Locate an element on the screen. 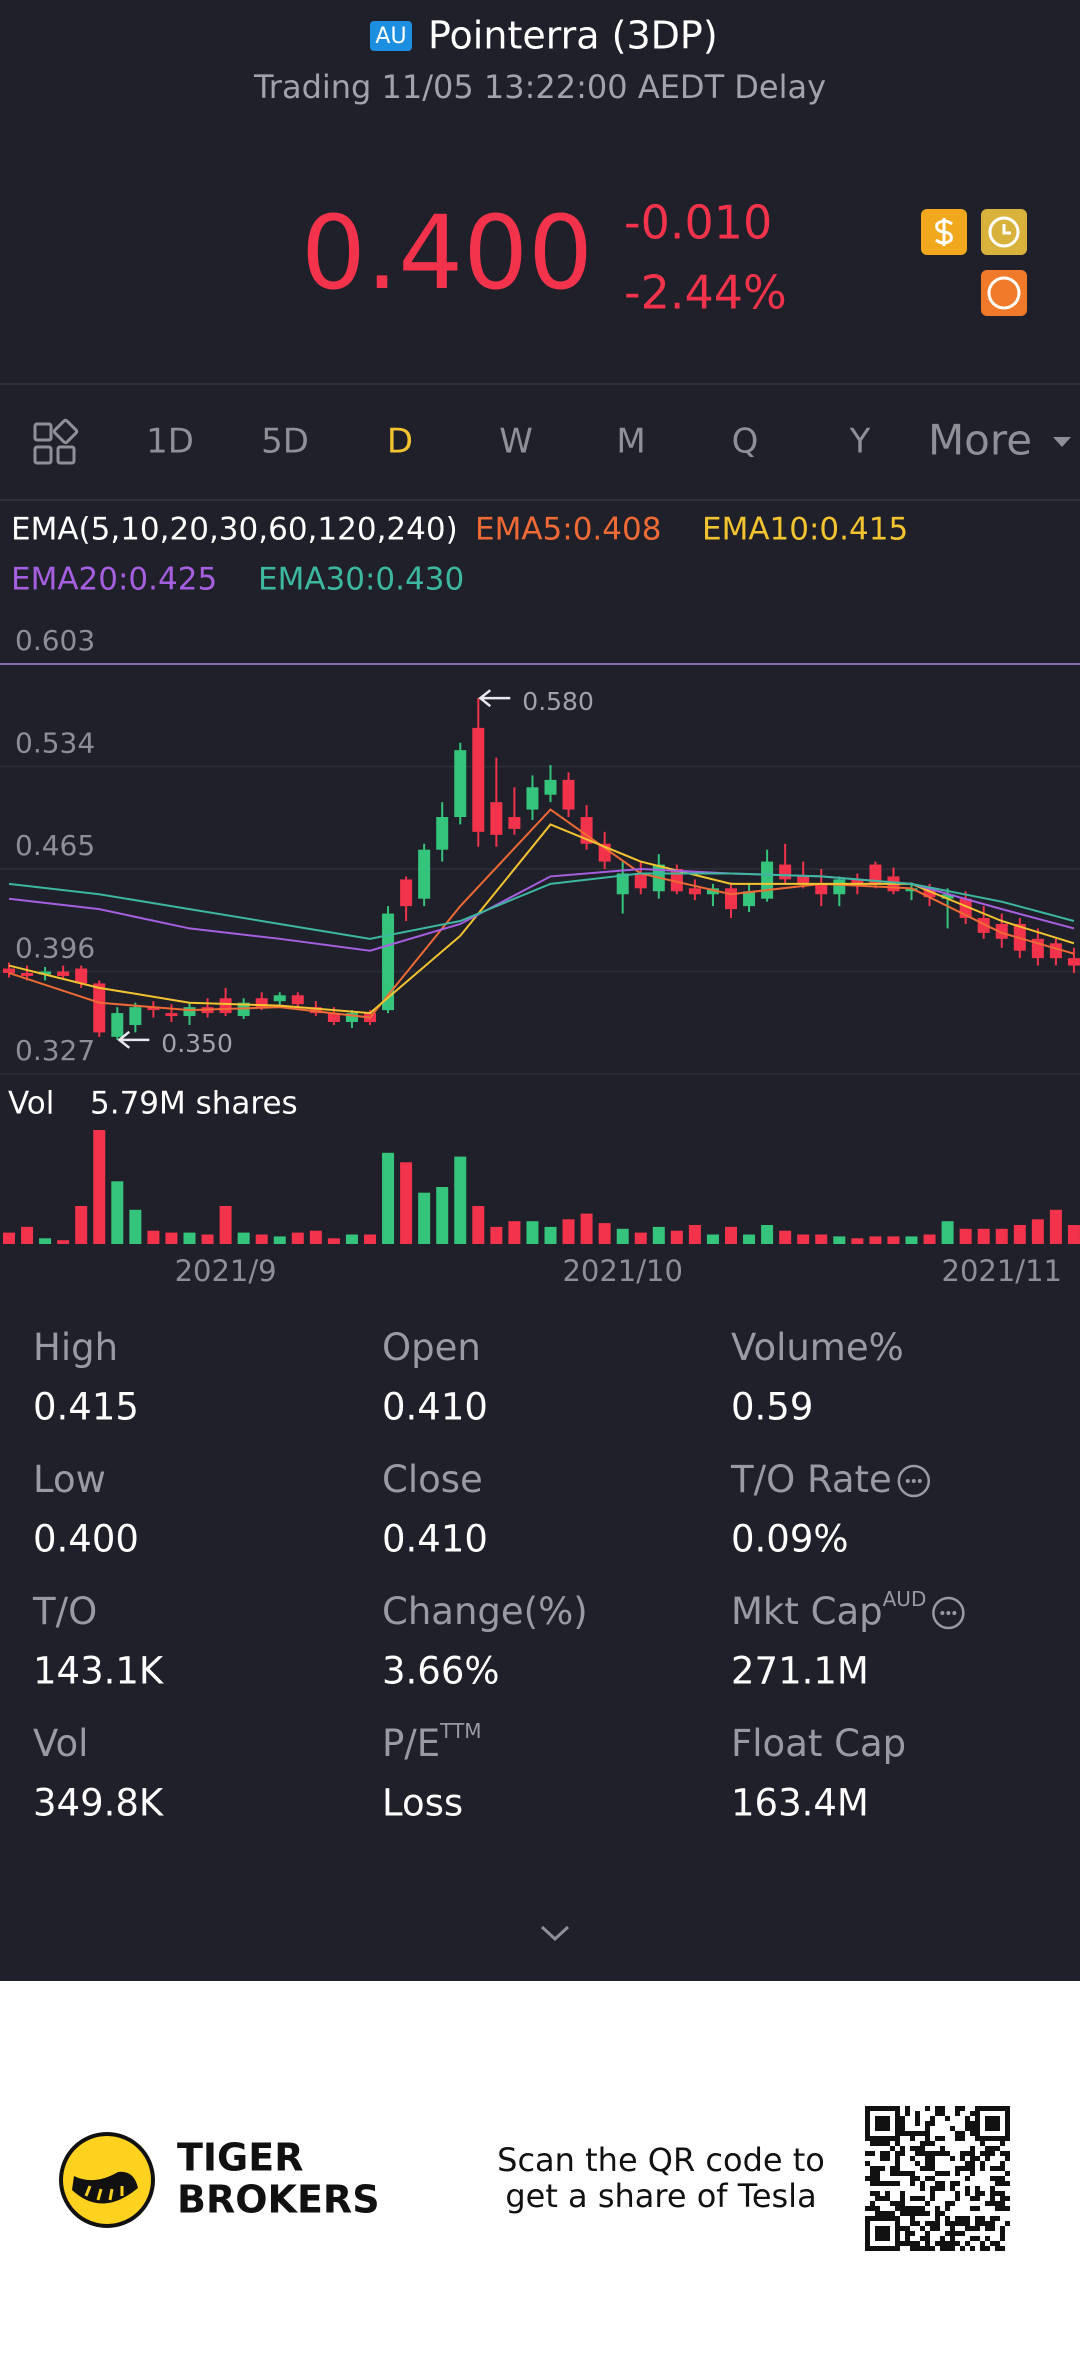 This screenshot has width=1080, height=2380. period-tab: 1D is located at coordinates (170, 442).